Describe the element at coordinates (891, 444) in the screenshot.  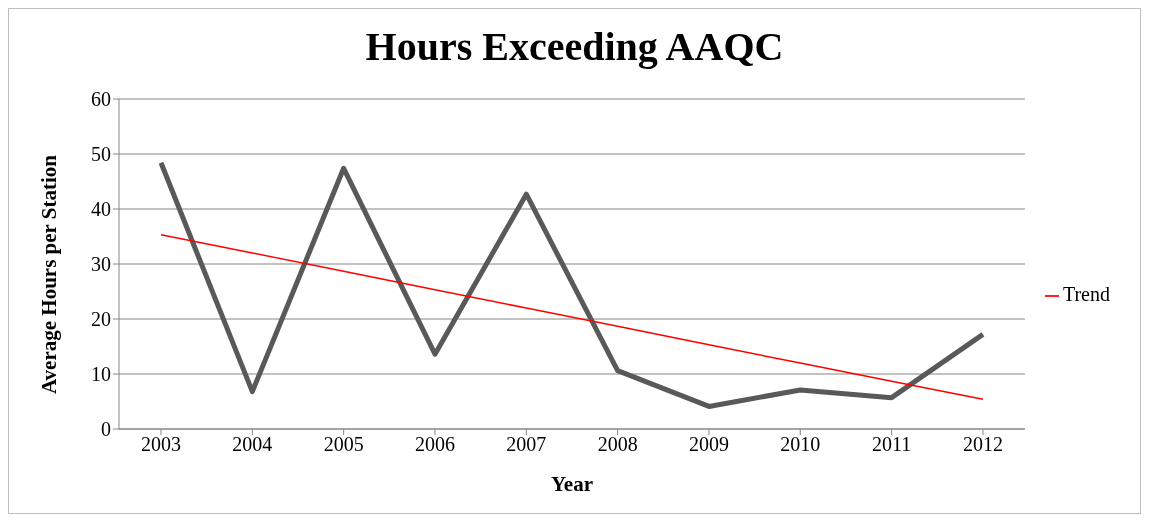
I see `x-tick-label: 2011` at that location.